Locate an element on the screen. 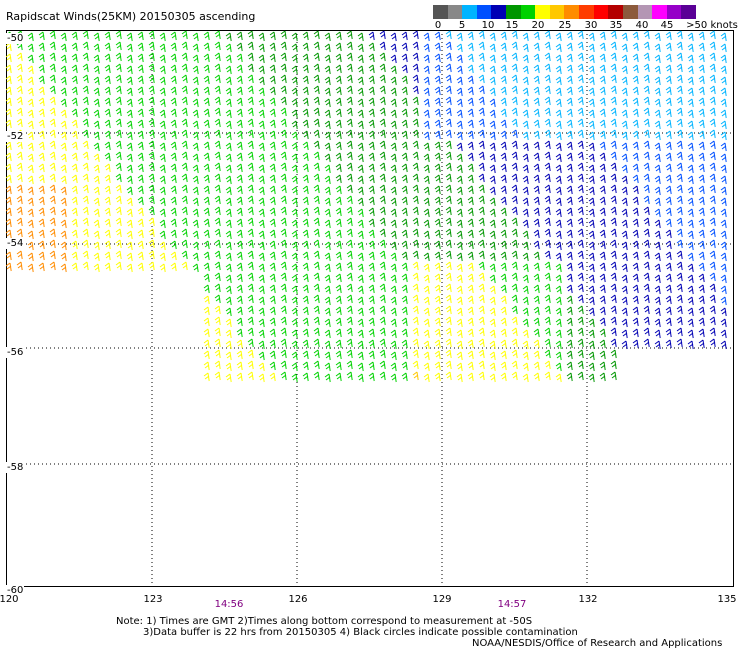  legend-tick-label: 30 is located at coordinates (591, 25).